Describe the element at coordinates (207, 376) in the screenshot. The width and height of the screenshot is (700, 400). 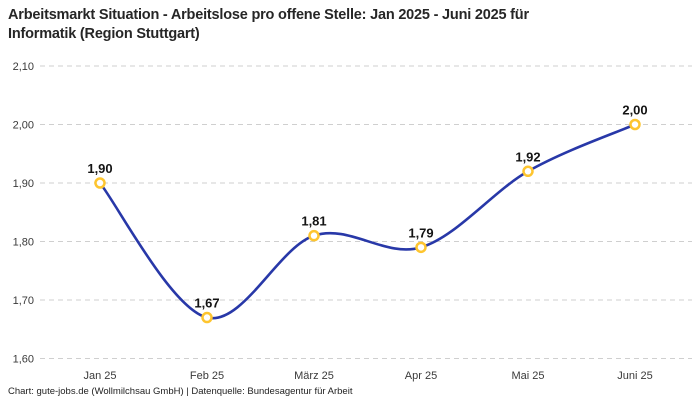
I see `x-tick-label: Feb 25` at that location.